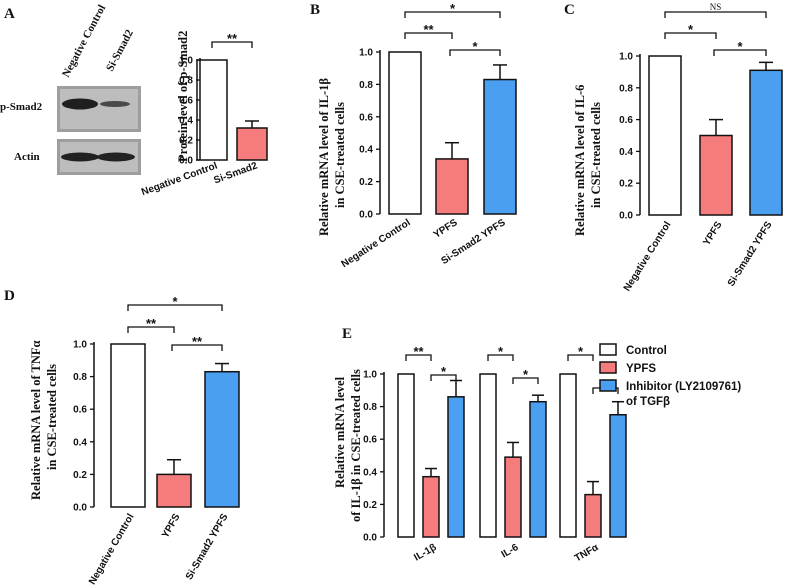  What do you see at coordinates (36, 420) in the screenshot?
I see `chart-d-ylabel-line1: Relative mRNA level of TNFα` at bounding box center [36, 420].